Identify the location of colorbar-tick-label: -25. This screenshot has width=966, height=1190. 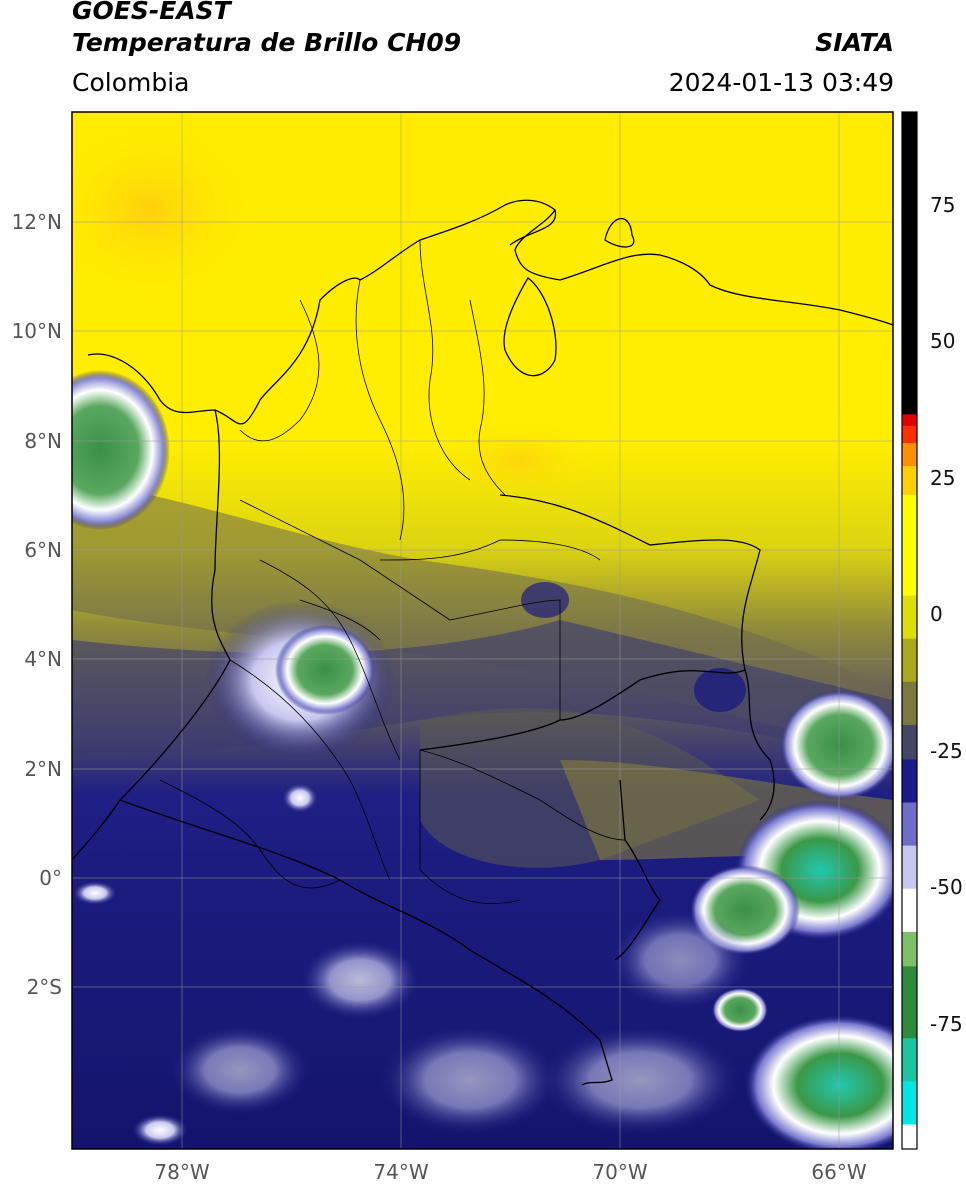
(946, 751).